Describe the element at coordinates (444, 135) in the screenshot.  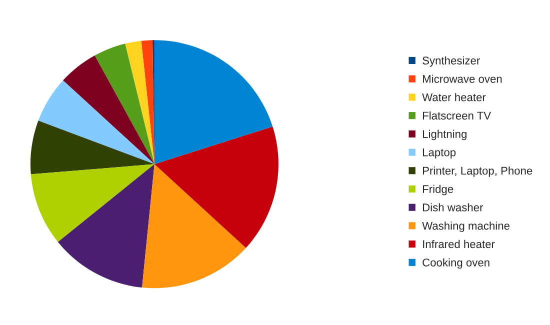
I see `legend-label: Lightning` at that location.